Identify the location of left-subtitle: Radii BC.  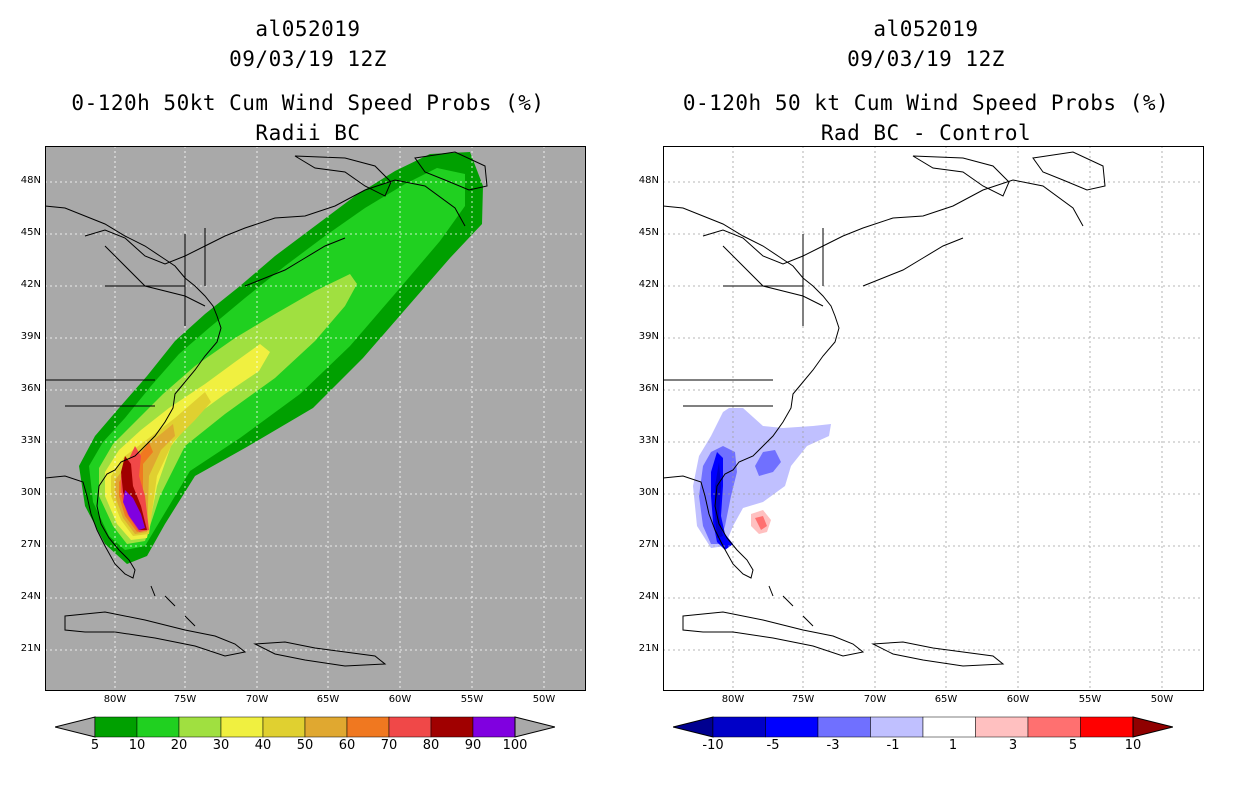
(308, 133).